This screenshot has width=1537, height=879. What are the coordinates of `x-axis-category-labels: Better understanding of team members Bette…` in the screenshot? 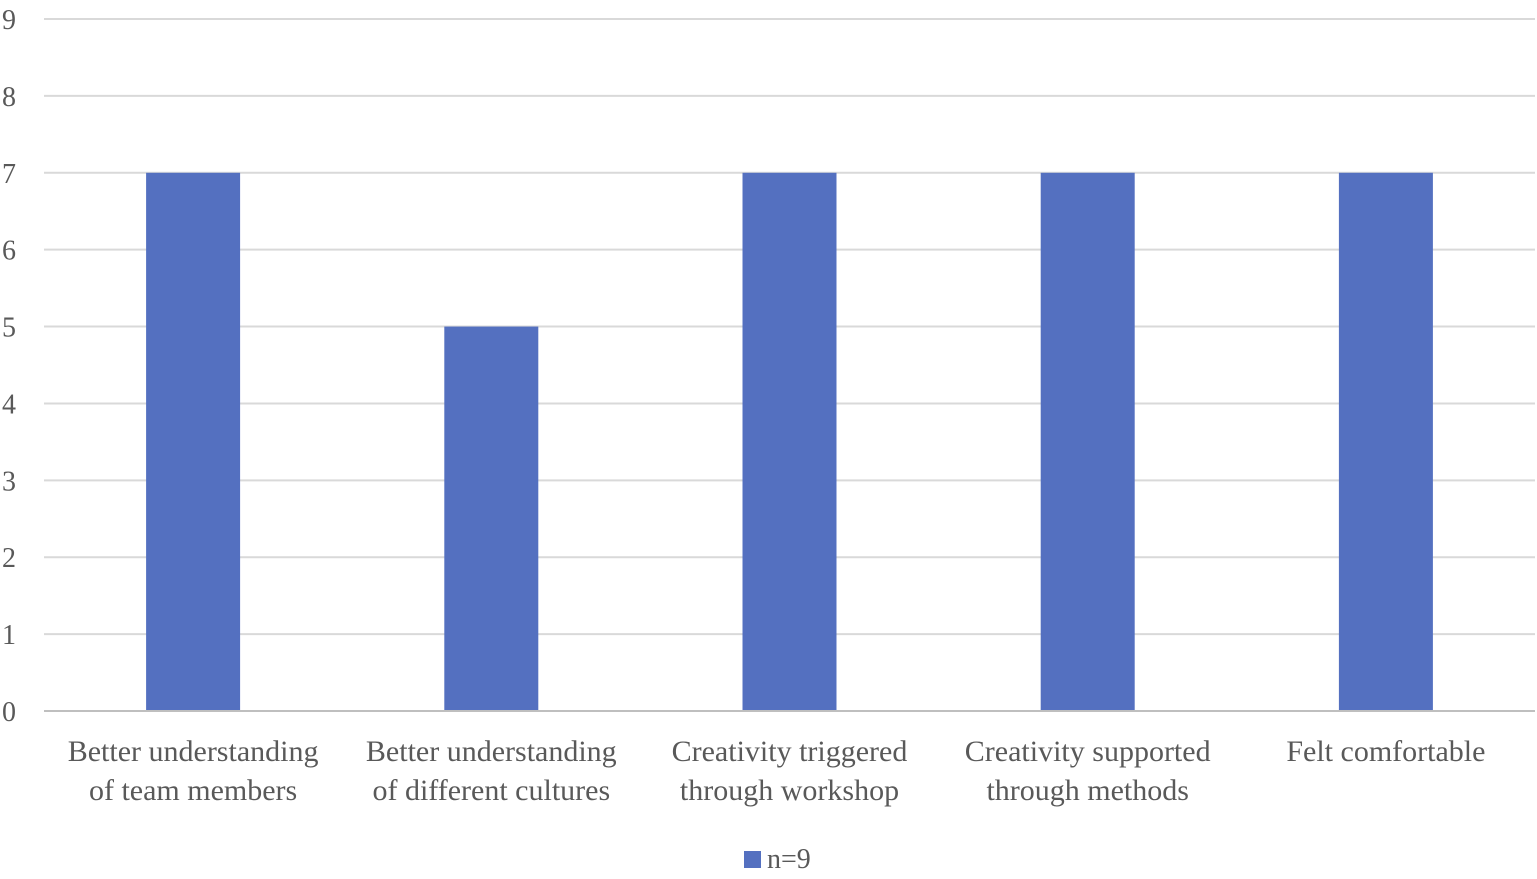 It's located at (777, 771).